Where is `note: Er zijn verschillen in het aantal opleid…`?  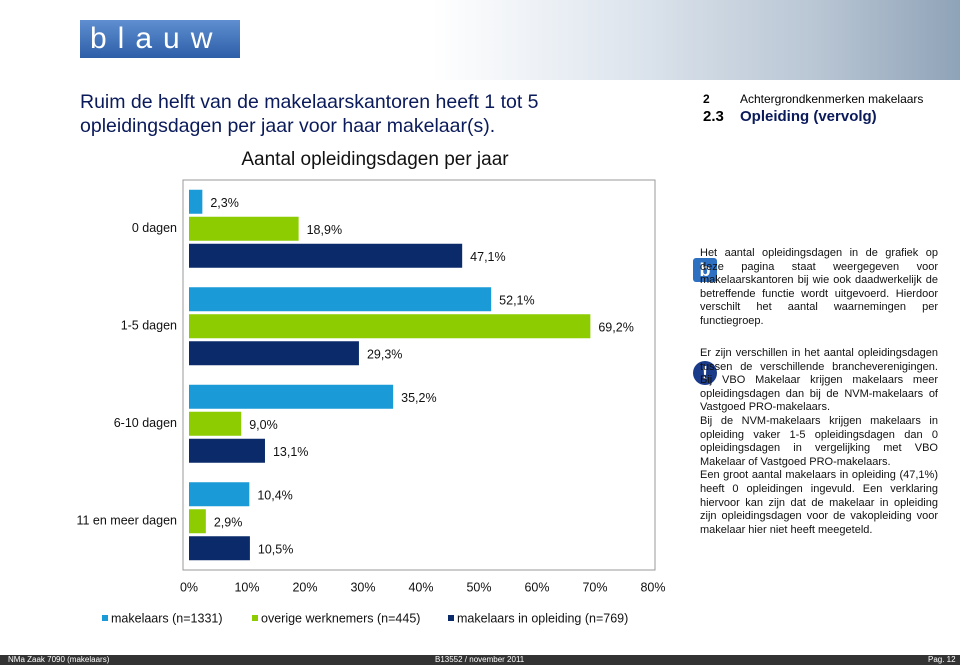
note: Er zijn verschillen in het aantal opleid… is located at coordinates (819, 442).